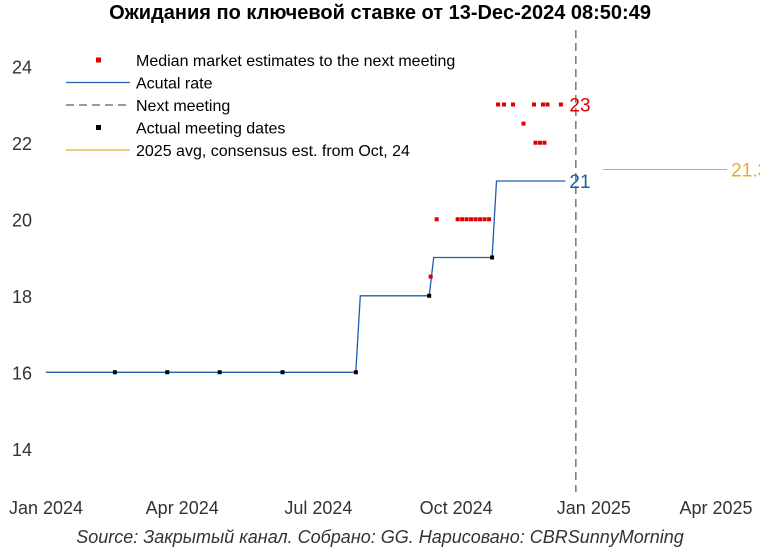 The height and width of the screenshot is (552, 760). I want to click on x-tick-label: Apr 2025, so click(715, 508).